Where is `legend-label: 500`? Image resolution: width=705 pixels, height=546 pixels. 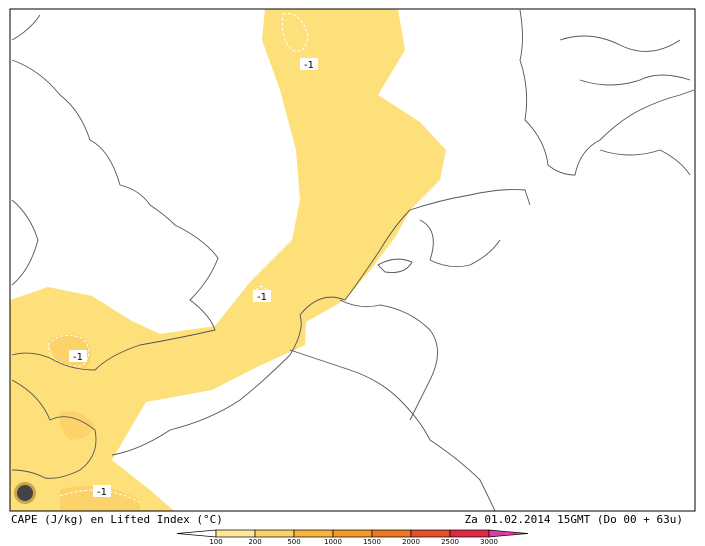 legend-label: 500 is located at coordinates (293, 542).